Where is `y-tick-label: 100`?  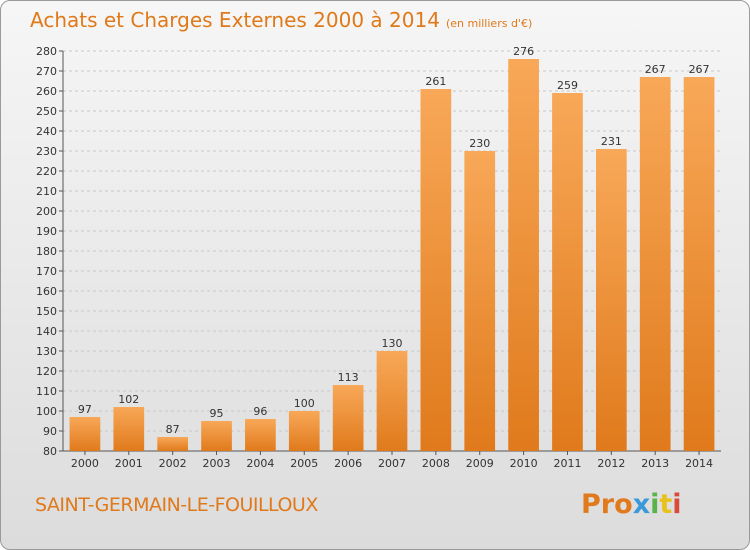 y-tick-label: 100 is located at coordinates (46, 411).